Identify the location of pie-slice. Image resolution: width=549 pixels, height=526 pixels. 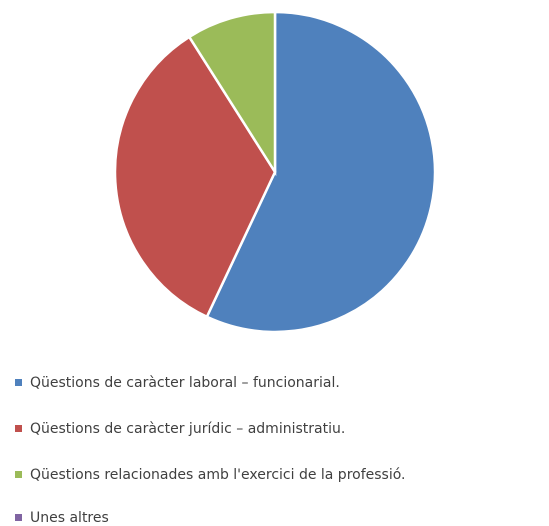
(232, 93).